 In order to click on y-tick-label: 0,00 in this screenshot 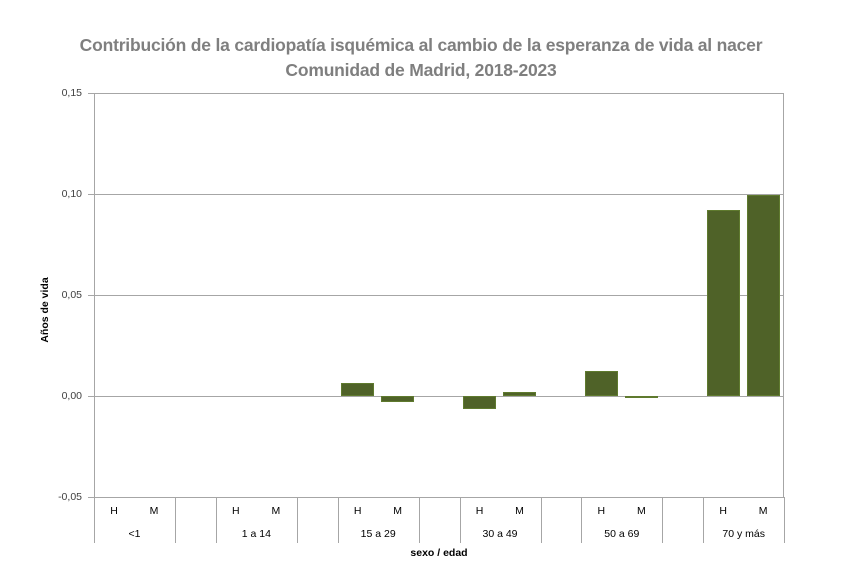, I will do `click(71, 396)`.